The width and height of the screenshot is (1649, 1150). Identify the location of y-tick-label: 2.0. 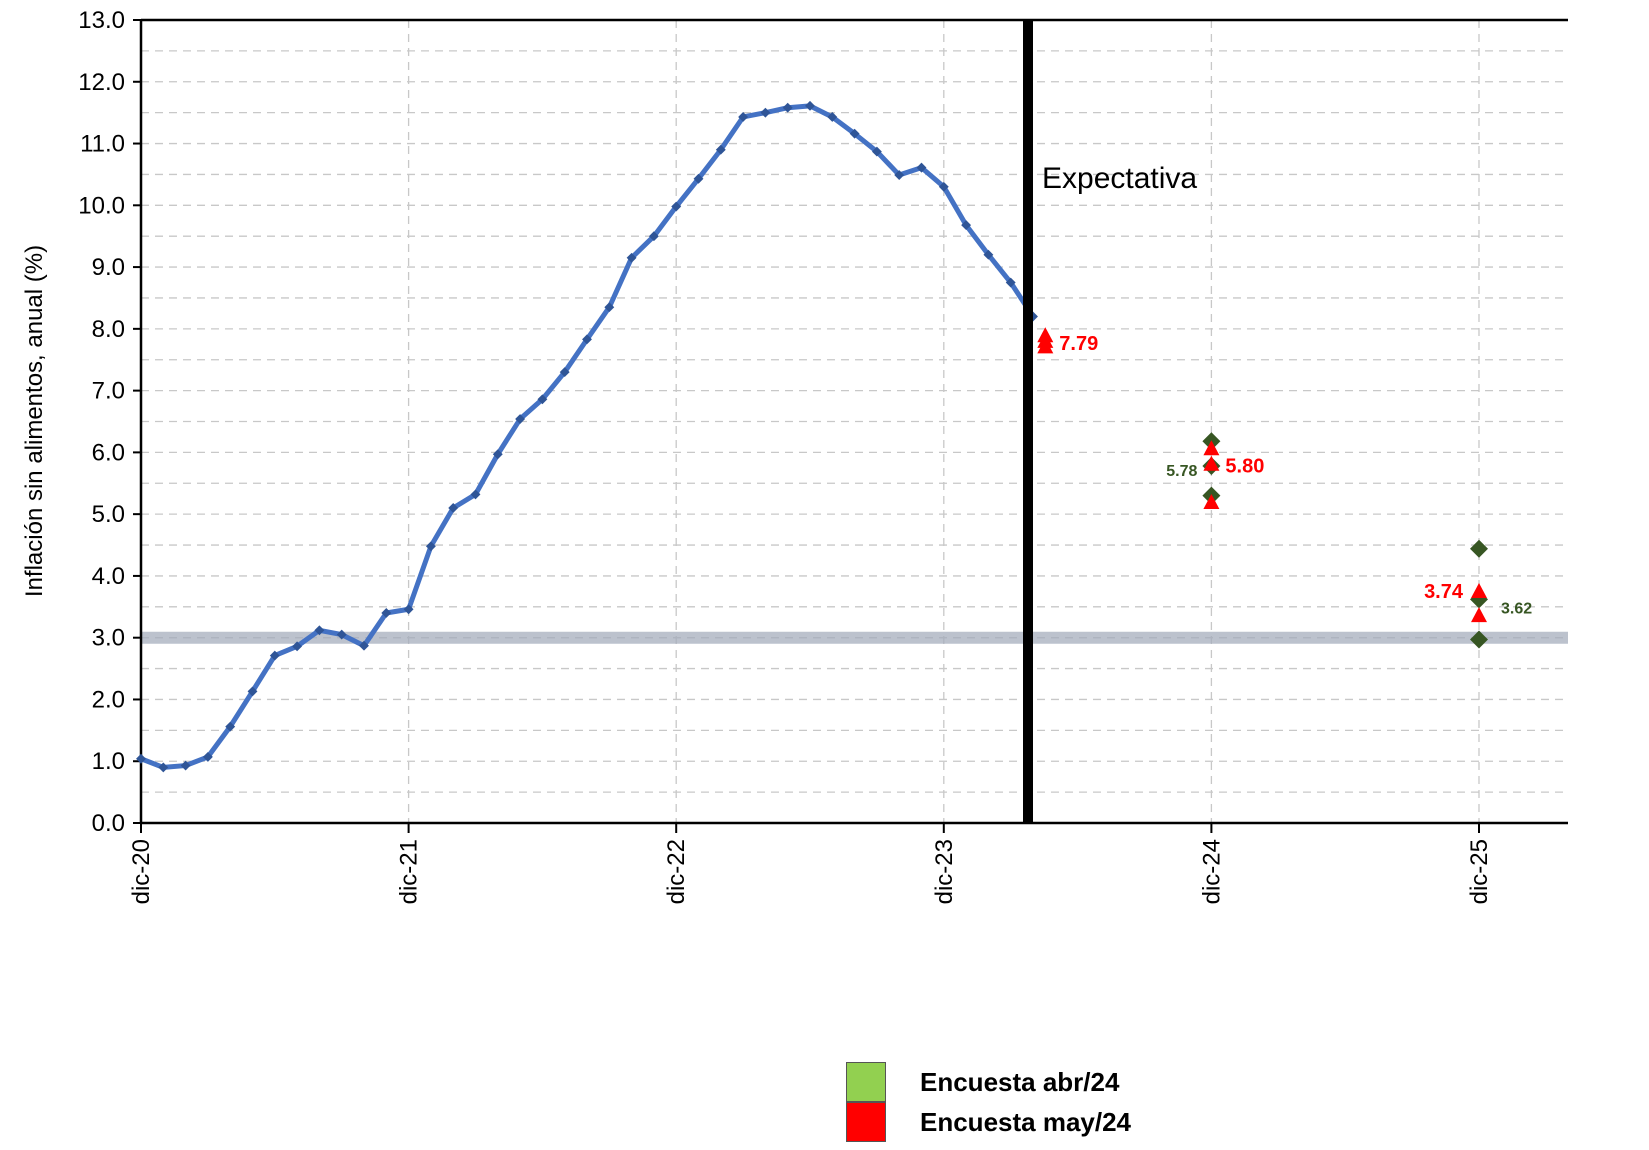
(108, 699).